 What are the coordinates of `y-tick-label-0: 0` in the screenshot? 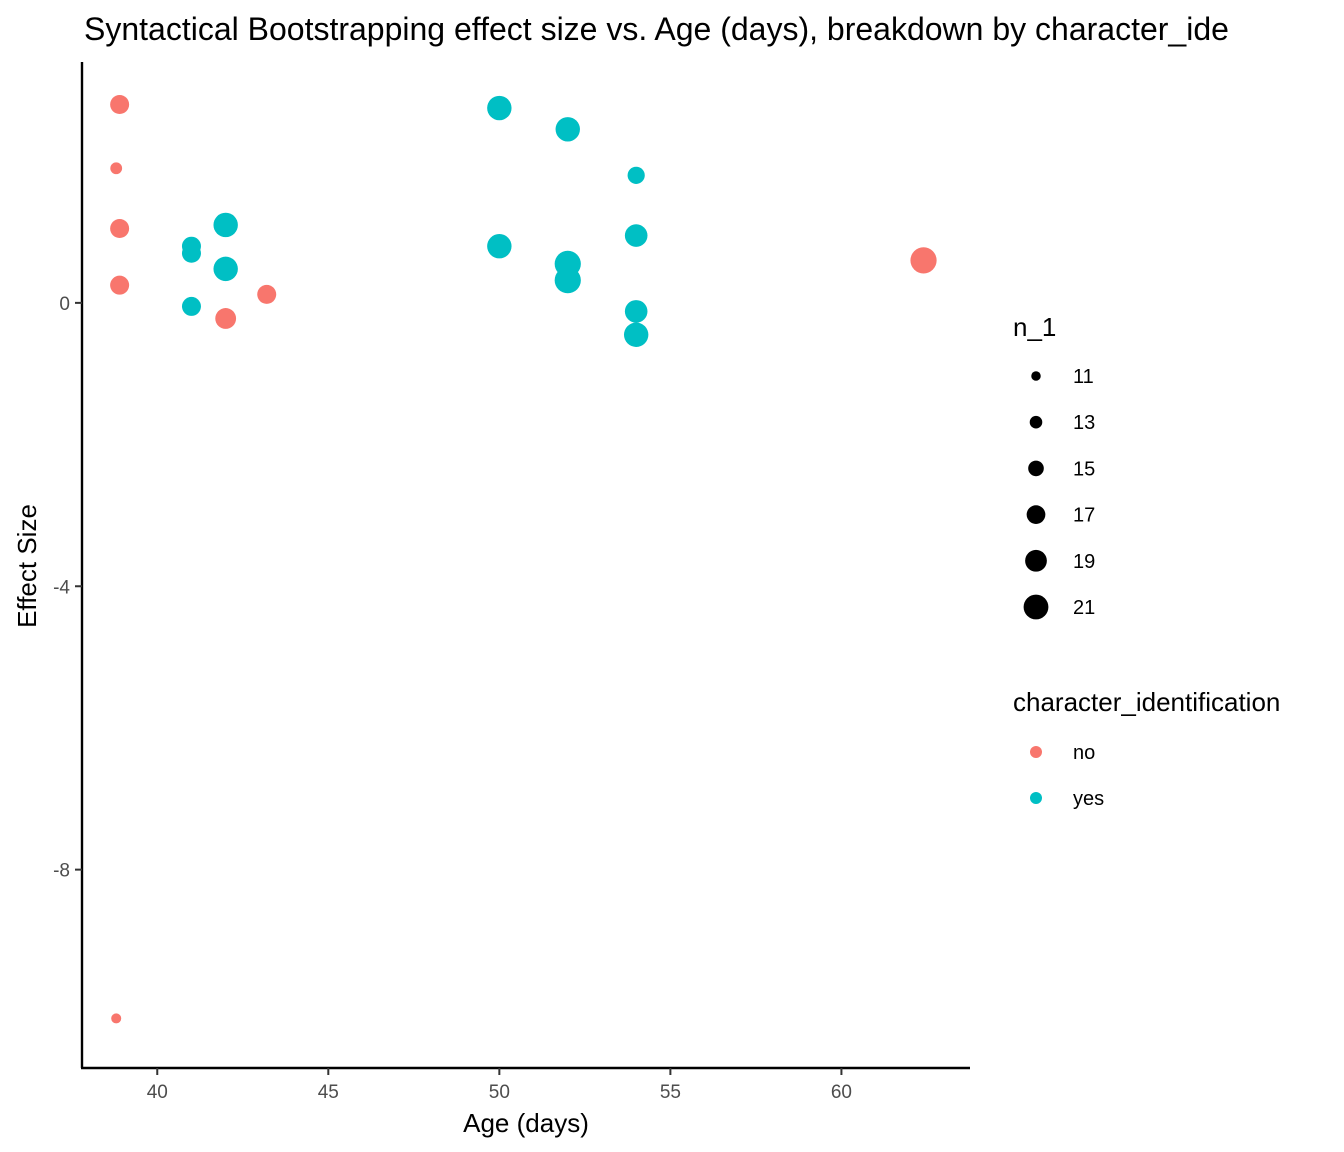 It's located at (64, 304).